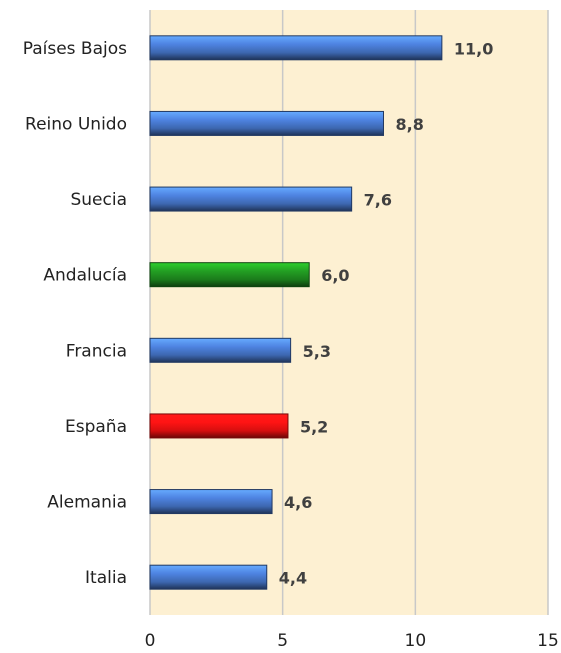 The image size is (561, 653). Describe the element at coordinates (416, 641) in the screenshot. I see `x-tick-label: 10` at that location.